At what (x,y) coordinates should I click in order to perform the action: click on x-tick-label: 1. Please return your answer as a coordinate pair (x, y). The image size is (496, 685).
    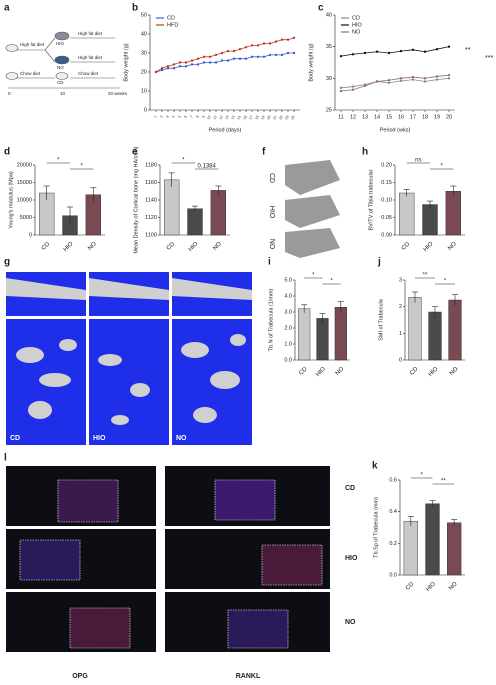
    Looking at the image, I should click on (155, 117).